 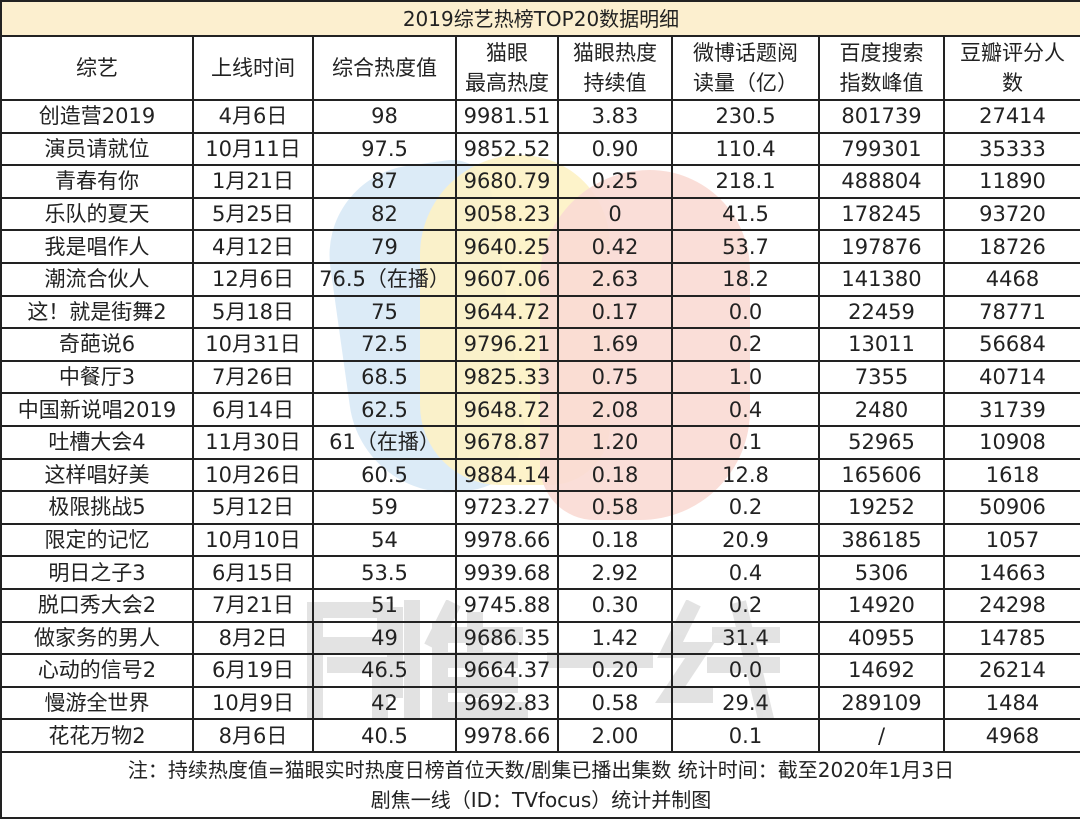 I want to click on table-row: 奇葩说6 10月31日 72.5 9796.21 1.69 0.2 13011 56684, so click(x=540, y=344).